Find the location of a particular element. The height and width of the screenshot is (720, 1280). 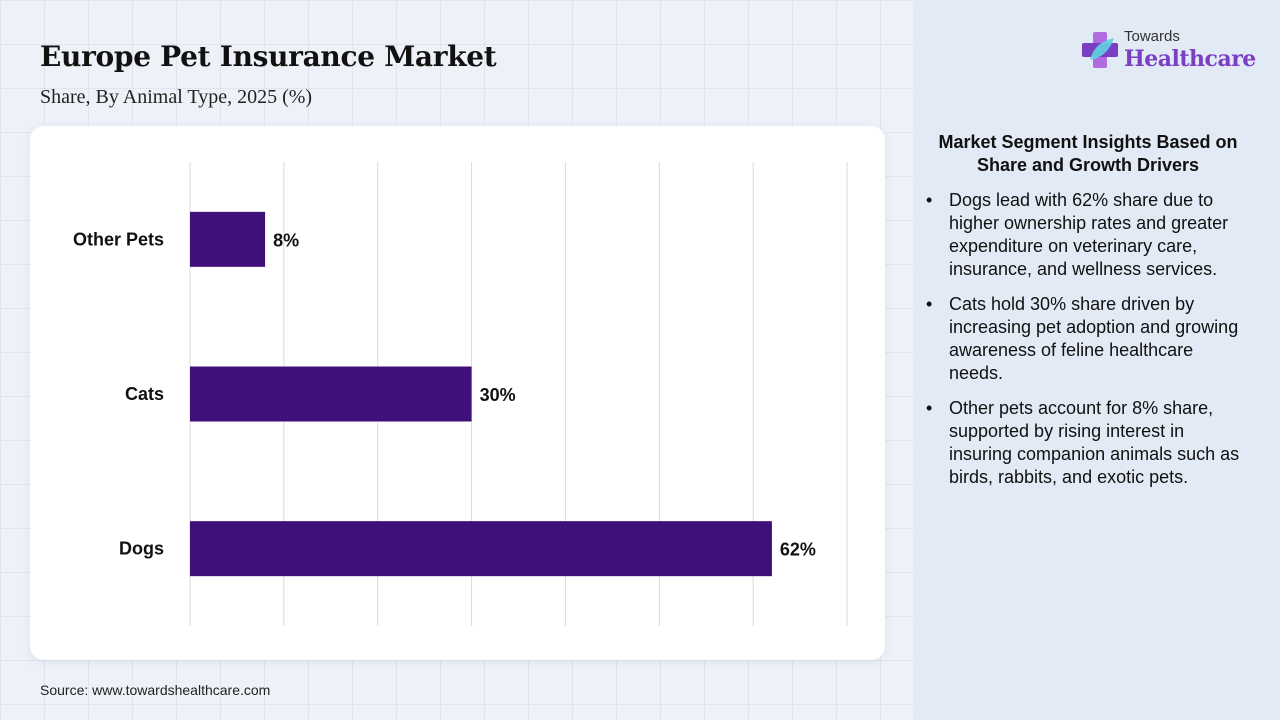

data-label: 30% is located at coordinates (498, 395).